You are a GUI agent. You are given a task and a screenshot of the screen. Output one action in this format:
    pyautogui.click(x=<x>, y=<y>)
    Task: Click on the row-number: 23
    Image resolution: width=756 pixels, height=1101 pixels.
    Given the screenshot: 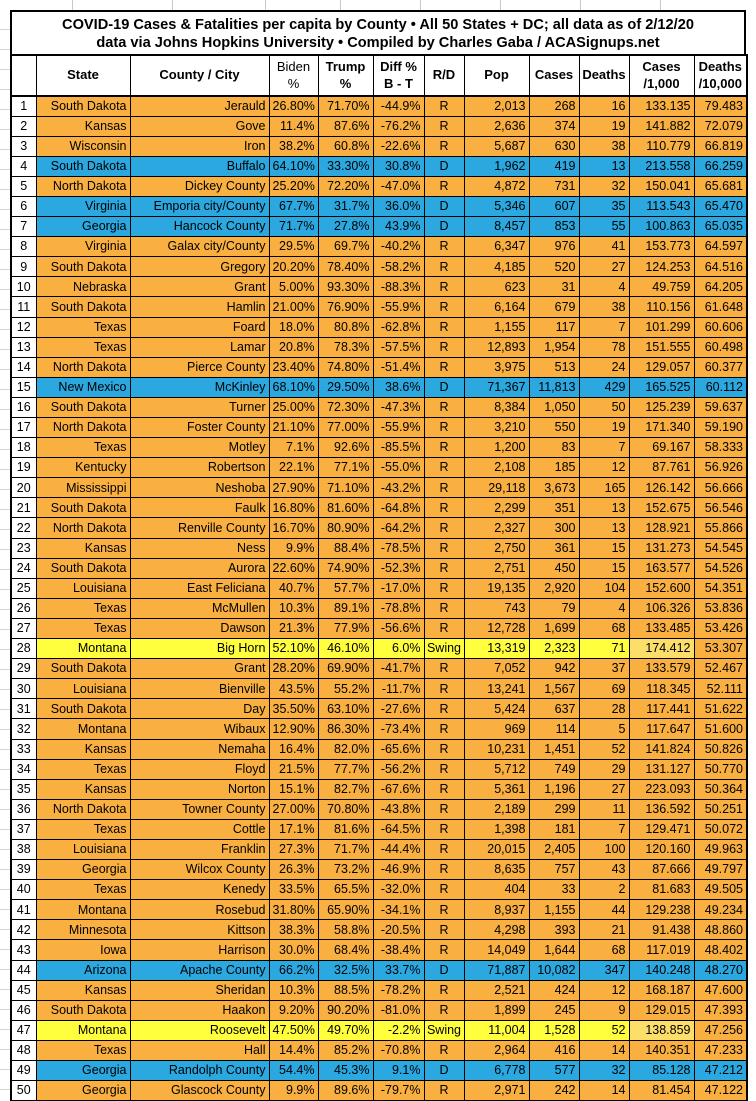 What is the action you would take?
    pyautogui.click(x=23, y=548)
    